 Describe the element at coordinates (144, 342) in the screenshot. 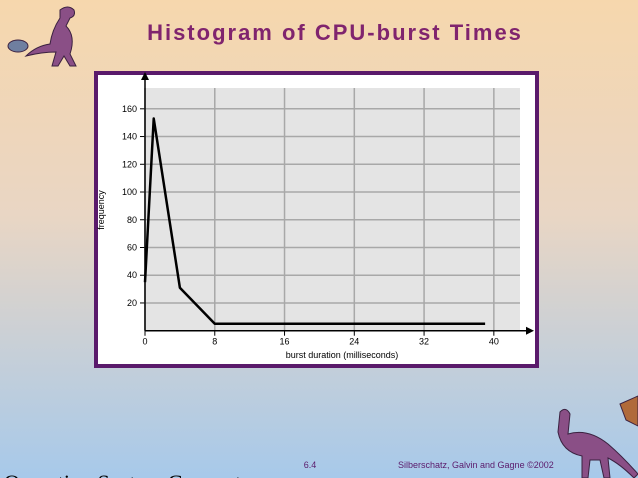

I see `x-tick-label: 0` at that location.